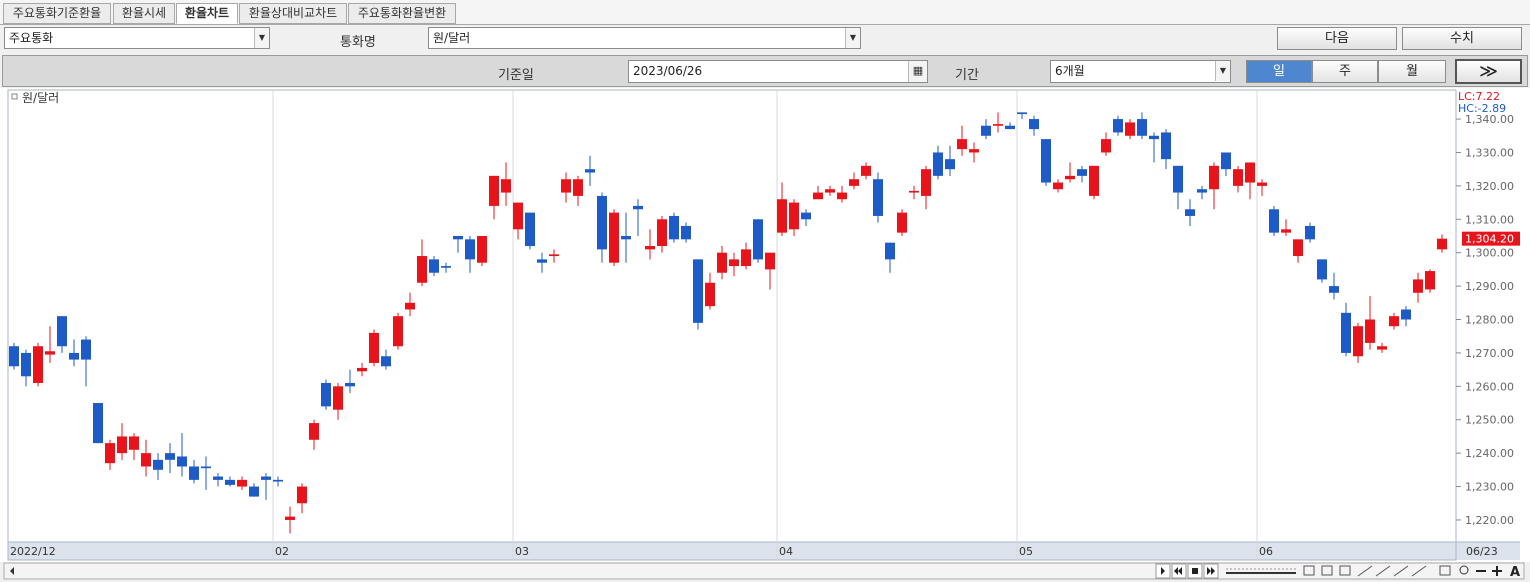 The image size is (1530, 582). I want to click on x-tick-label: 06, so click(1266, 551).